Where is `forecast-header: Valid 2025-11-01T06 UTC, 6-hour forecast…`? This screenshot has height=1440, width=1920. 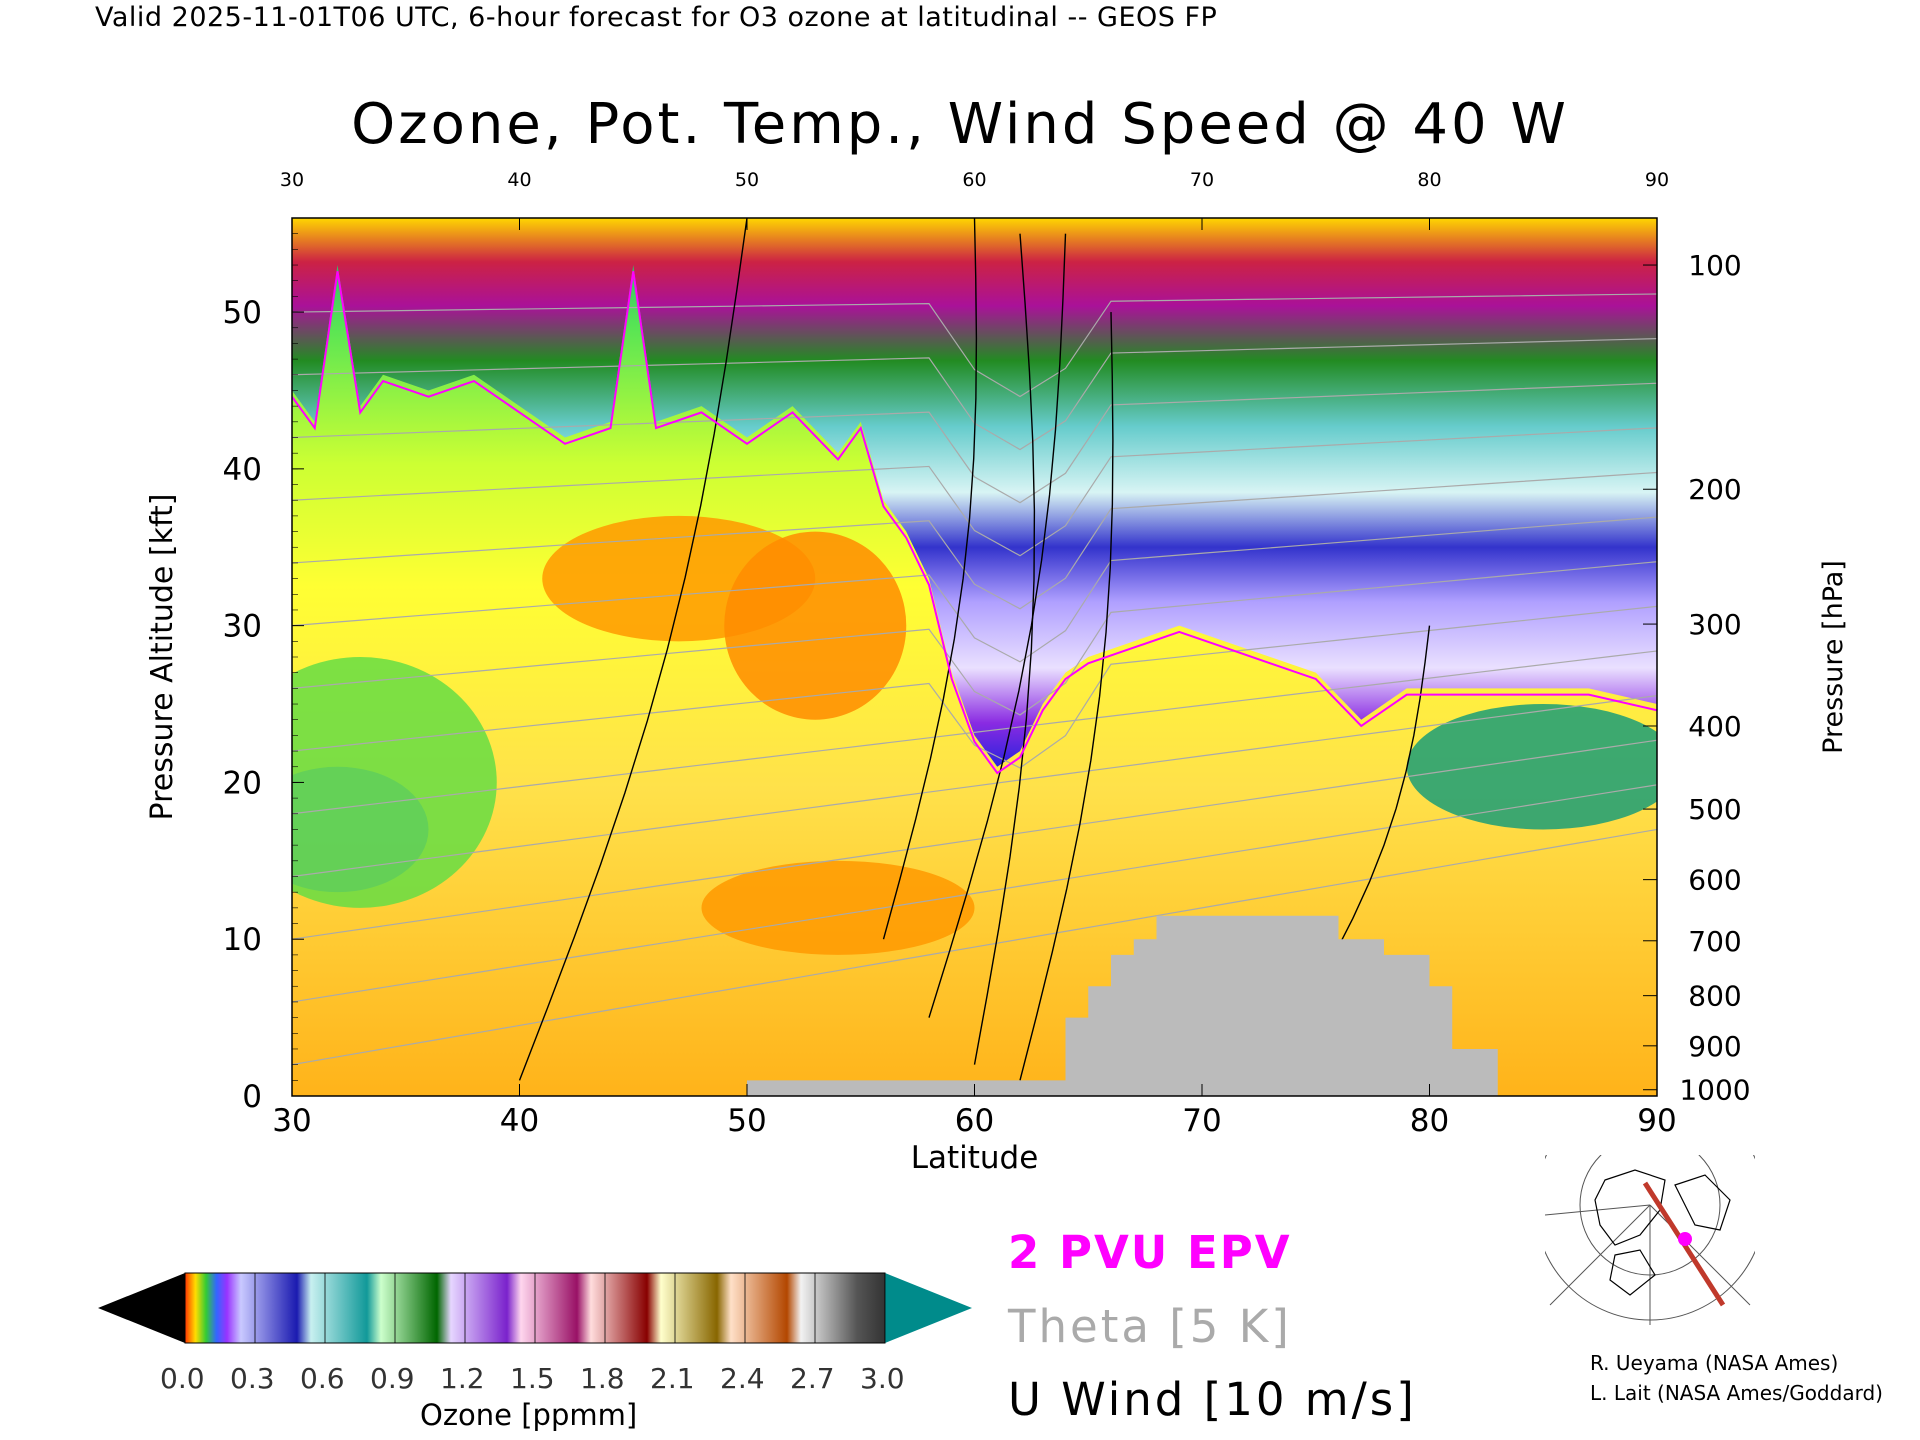 forecast-header: Valid 2025-11-01T06 UTC, 6-hour forecast… is located at coordinates (656, 17).